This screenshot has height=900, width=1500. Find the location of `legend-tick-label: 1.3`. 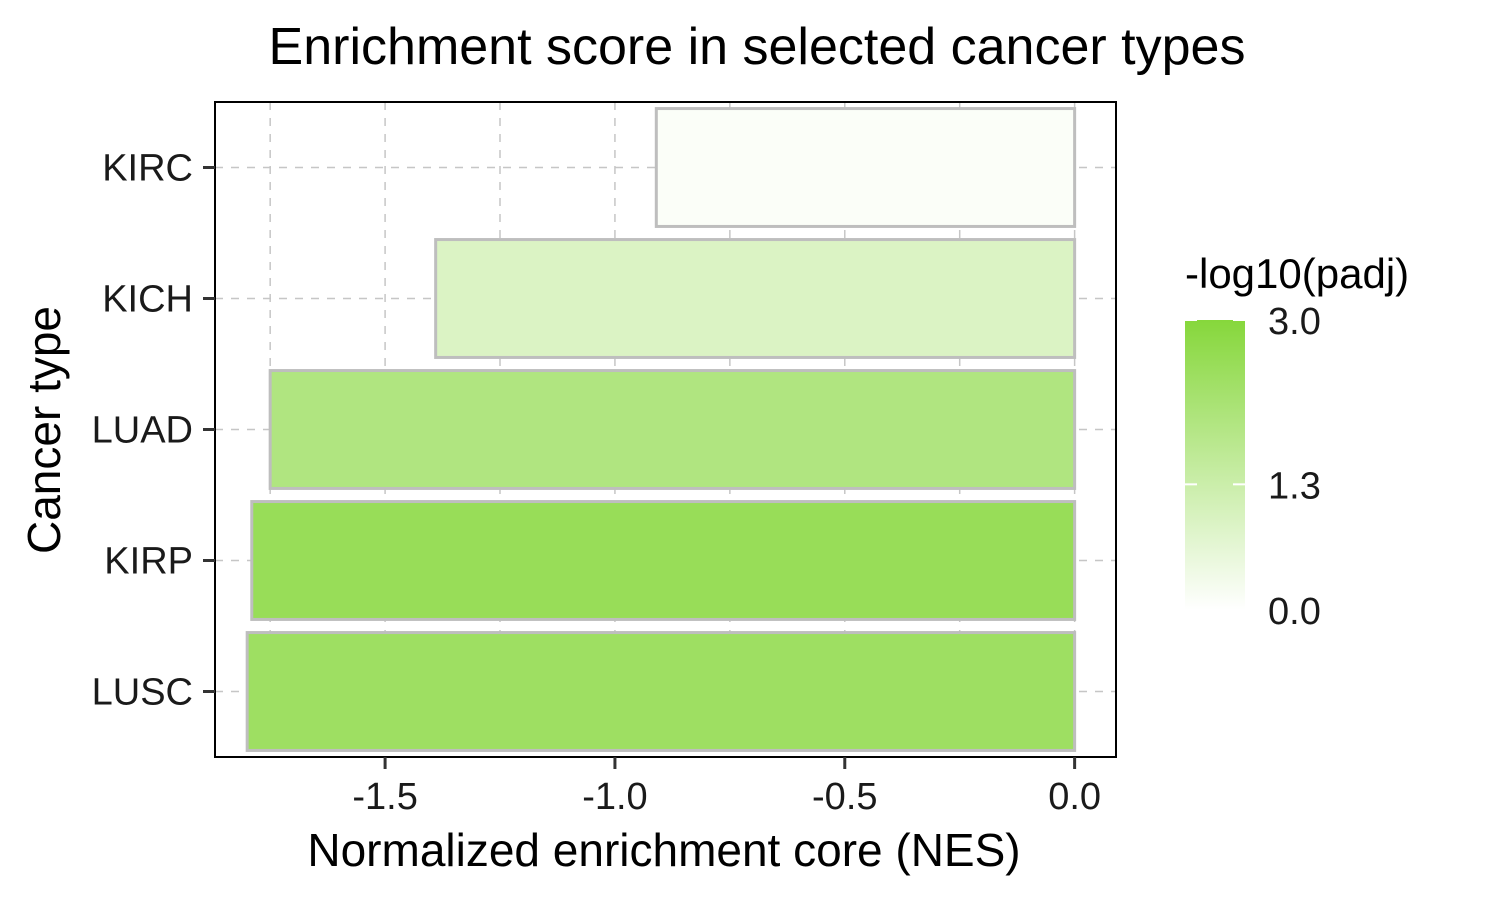

legend-tick-label: 1.3 is located at coordinates (1294, 486).